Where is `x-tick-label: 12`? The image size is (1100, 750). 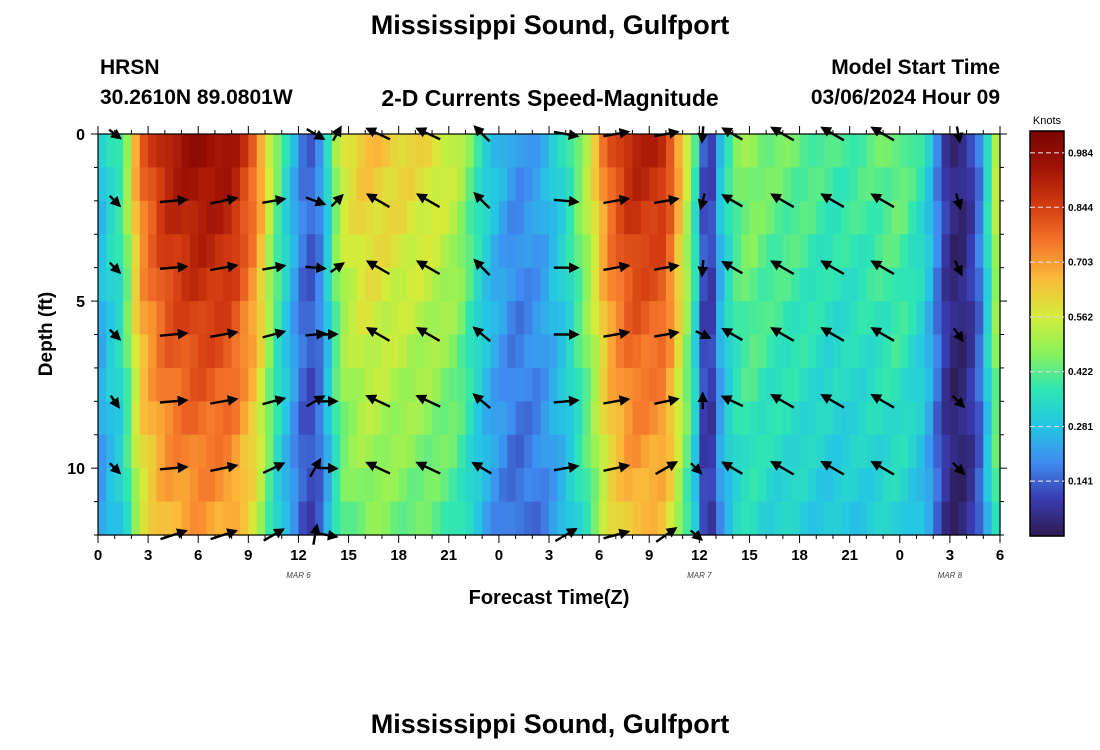
x-tick-label: 12 is located at coordinates (298, 555).